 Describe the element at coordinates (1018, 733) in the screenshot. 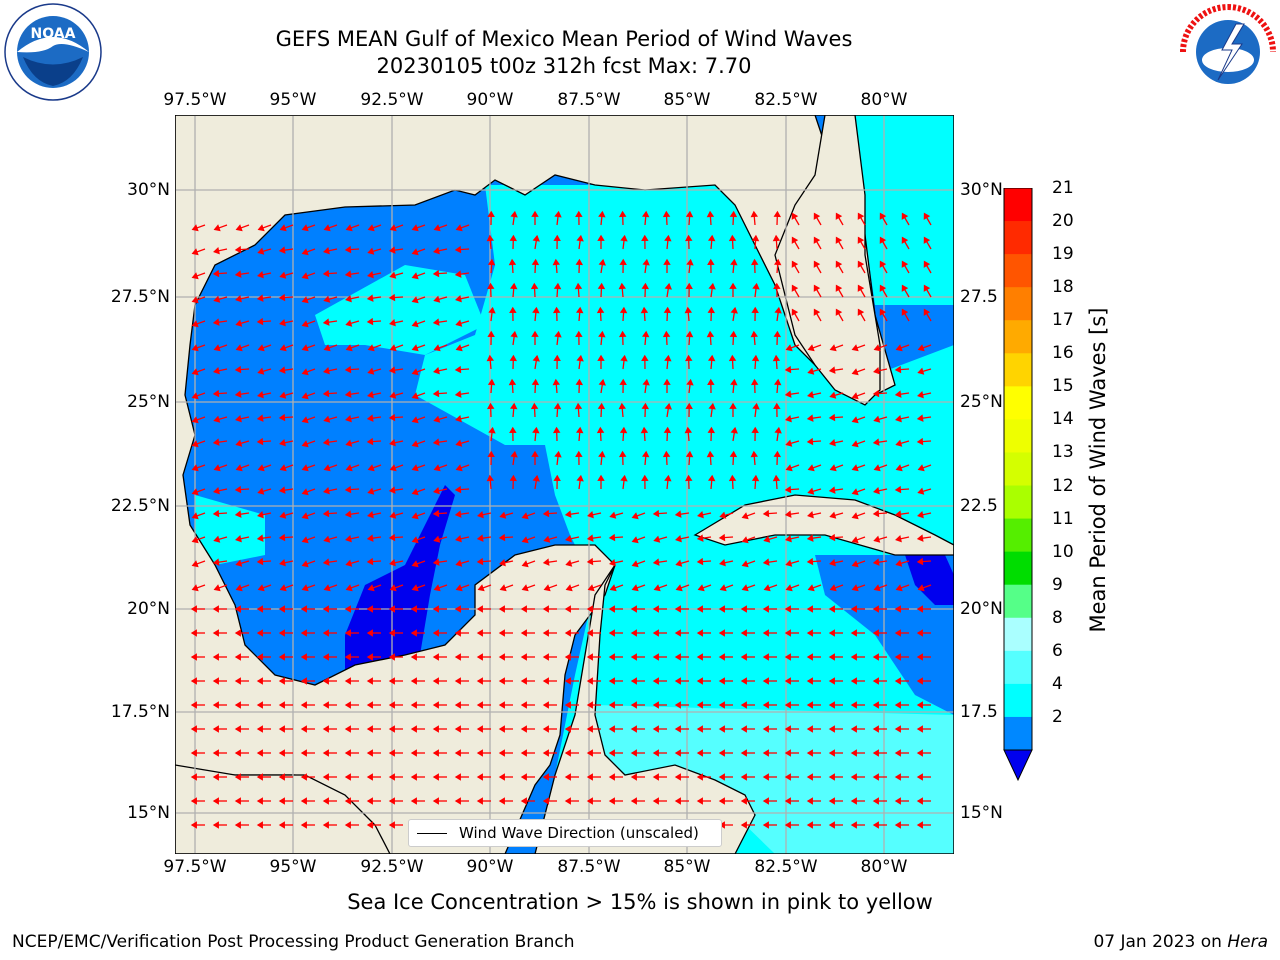

I see `colorbar-segment` at that location.